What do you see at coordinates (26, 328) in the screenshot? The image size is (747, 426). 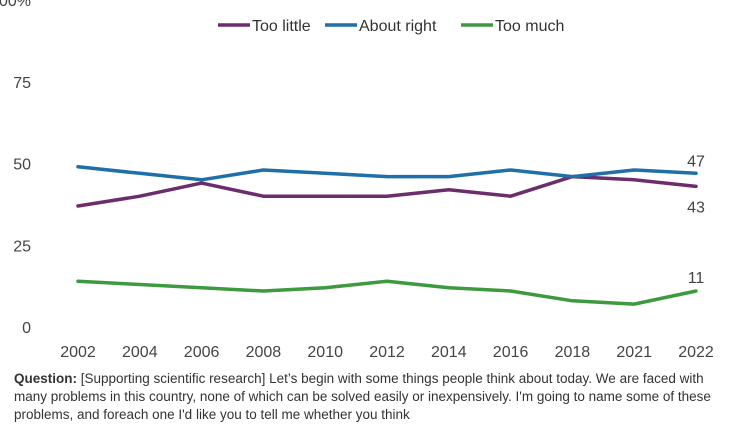 I see `y-tick-label: 0` at bounding box center [26, 328].